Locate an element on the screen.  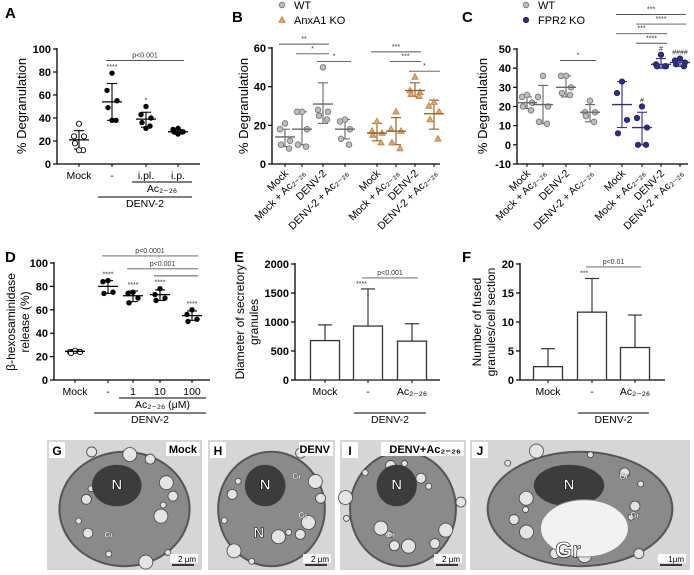
group-label: DENV-2 is located at coordinates (614, 420).